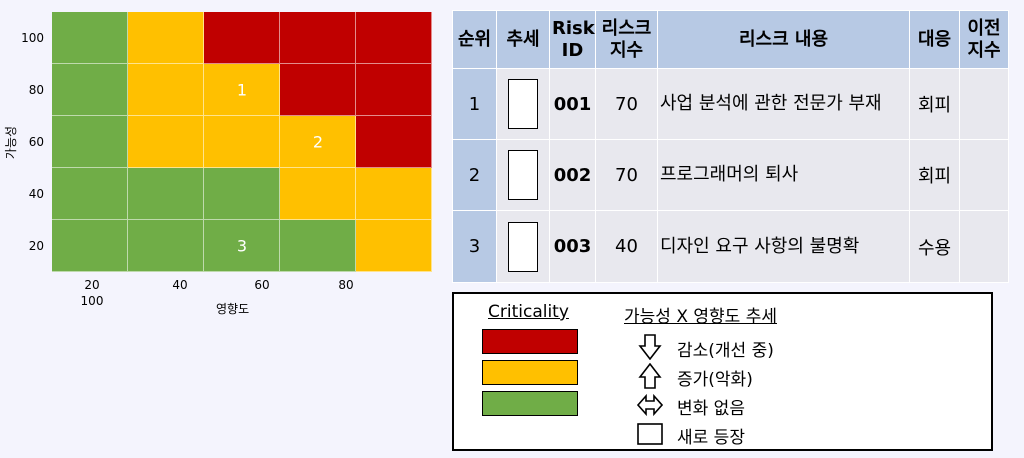  I want to click on criticality-medium-swatch, so click(530, 372).